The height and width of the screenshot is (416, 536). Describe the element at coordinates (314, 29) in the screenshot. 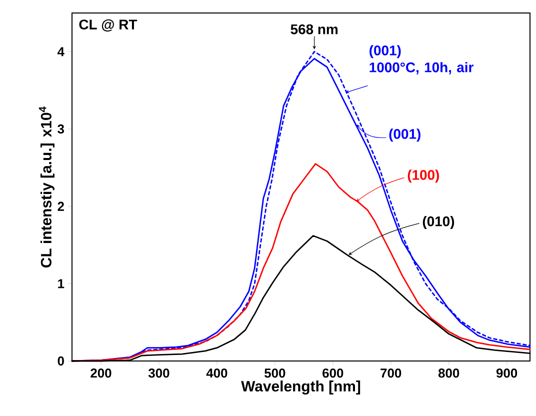

I see `annotation: 568 nm` at that location.